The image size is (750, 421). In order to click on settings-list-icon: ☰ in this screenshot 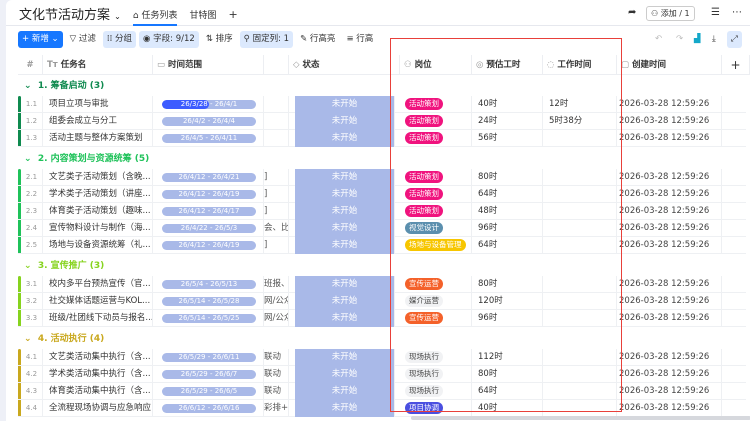, I will do `click(715, 12)`.